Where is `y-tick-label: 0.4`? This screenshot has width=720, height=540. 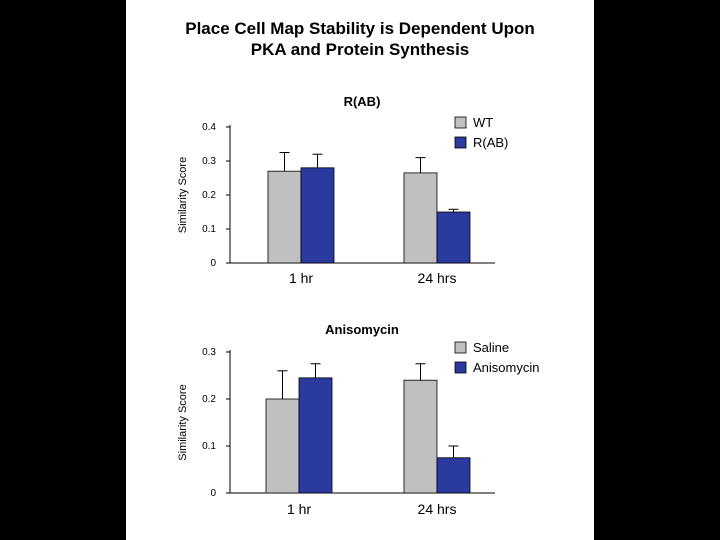 y-tick-label: 0.4 is located at coordinates (209, 127).